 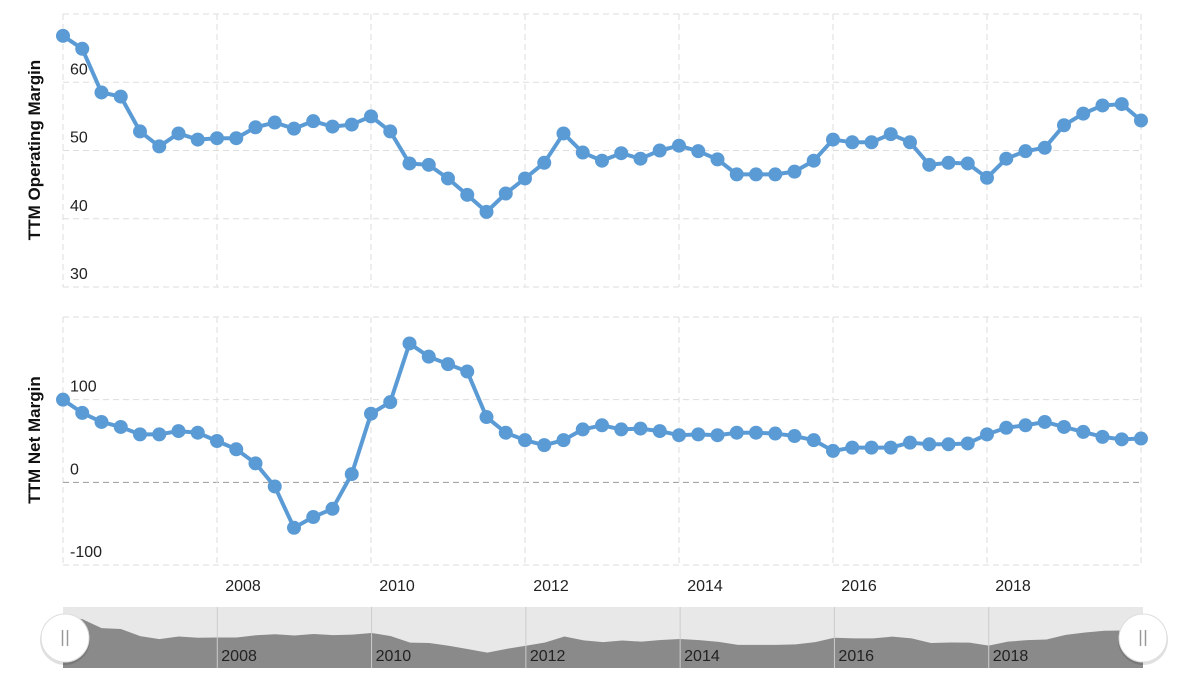 What do you see at coordinates (702, 656) in the screenshot?
I see `navigator-label: 2014` at bounding box center [702, 656].